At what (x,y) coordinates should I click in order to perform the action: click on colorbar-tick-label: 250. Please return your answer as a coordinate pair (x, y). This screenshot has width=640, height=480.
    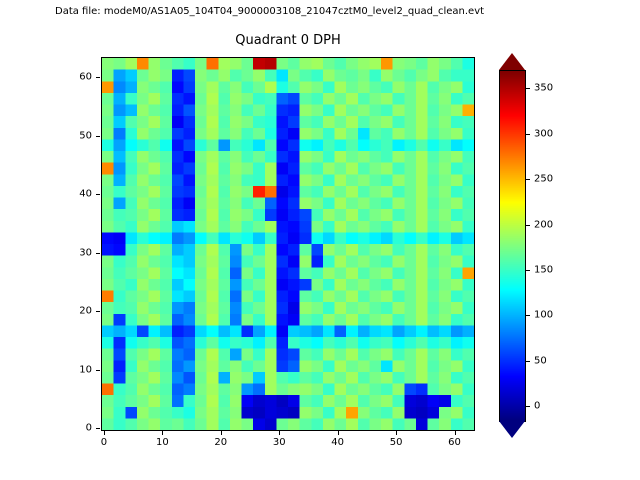
    Looking at the image, I should click on (544, 179).